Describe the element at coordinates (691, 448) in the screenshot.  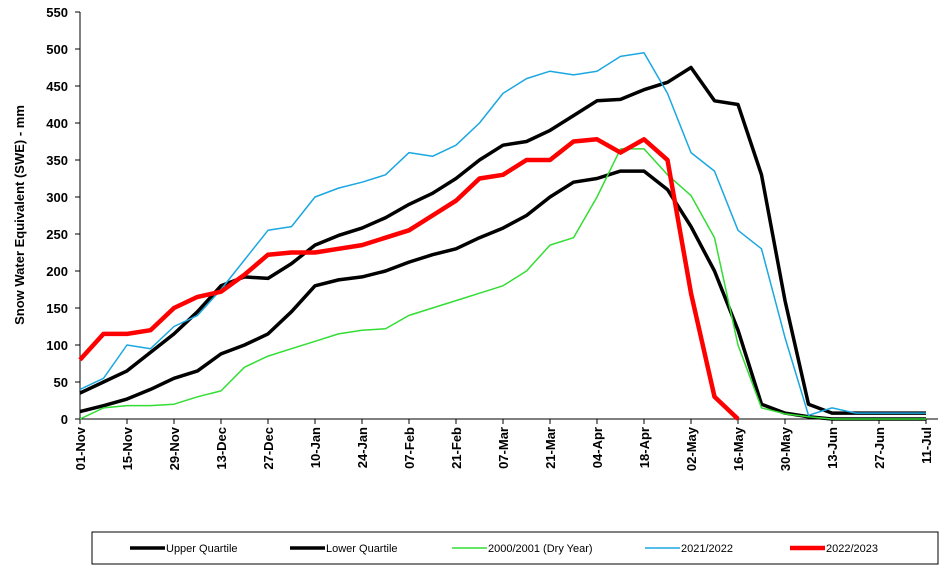
I see `x-tick-label: 02-May` at that location.